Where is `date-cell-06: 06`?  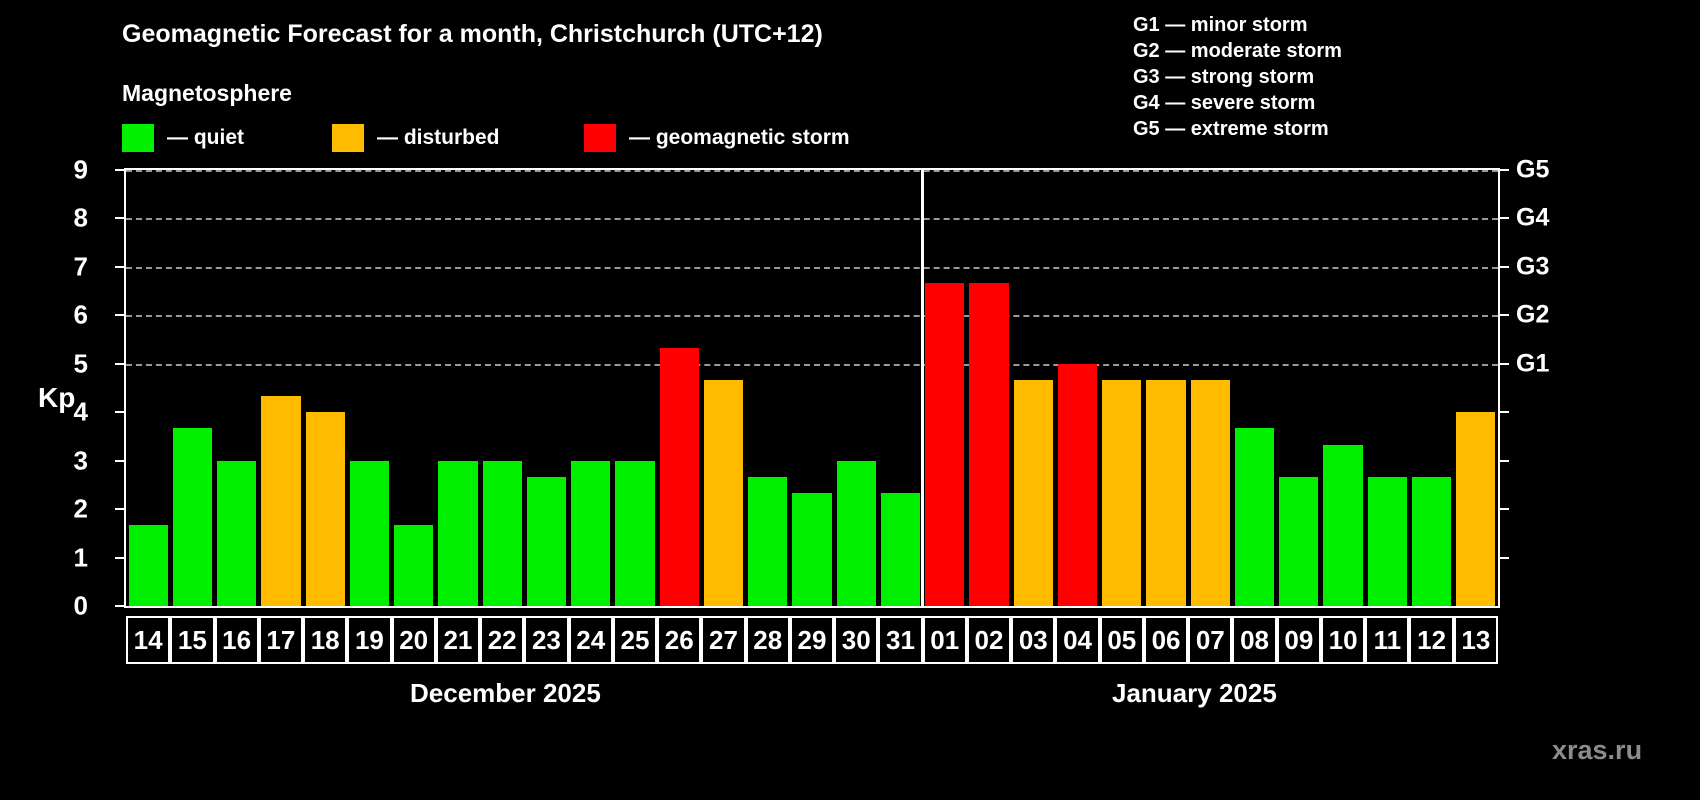
date-cell-06: 06 is located at coordinates (1166, 640).